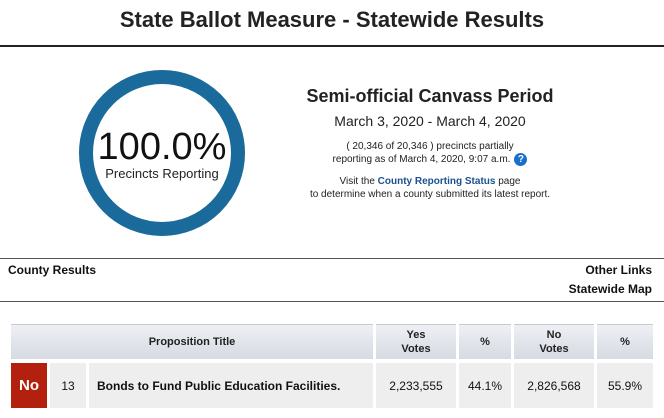 This screenshot has height=418, width=664. I want to click on yes-percent: 44.1%, so click(485, 383).